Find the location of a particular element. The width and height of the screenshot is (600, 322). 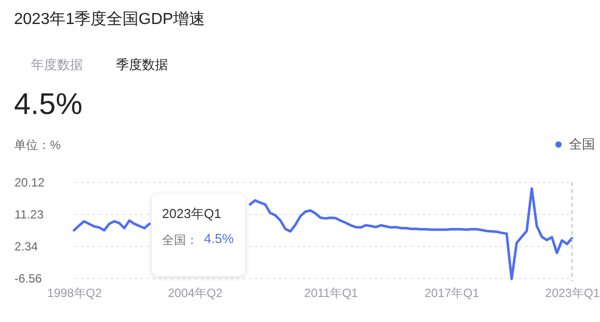

annotation: 全国： is located at coordinates (180, 240).